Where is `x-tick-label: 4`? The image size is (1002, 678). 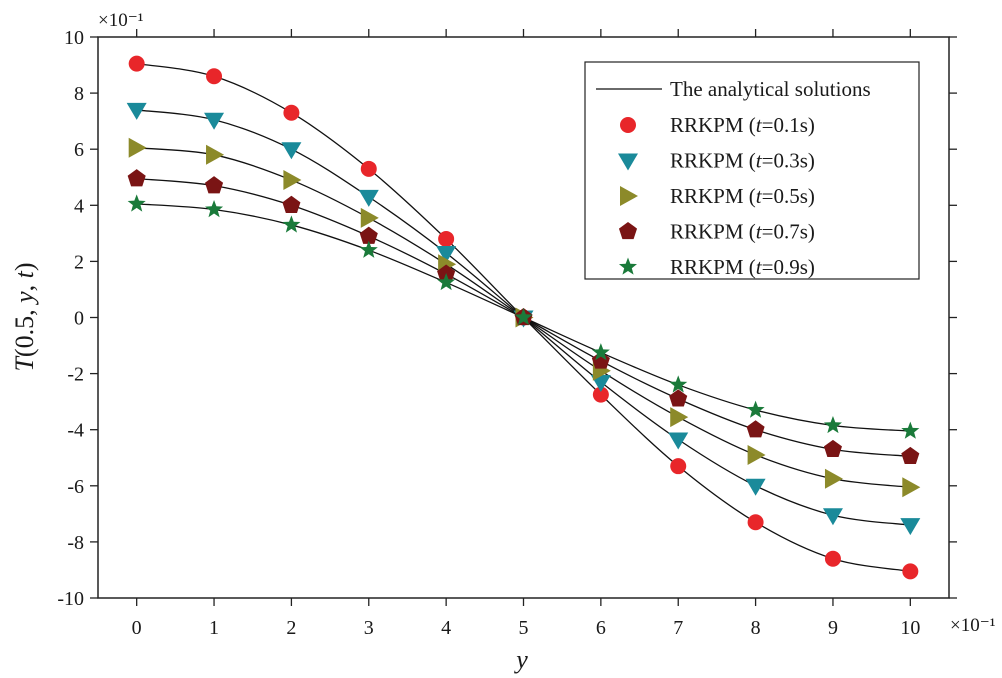
x-tick-label: 4 is located at coordinates (446, 628).